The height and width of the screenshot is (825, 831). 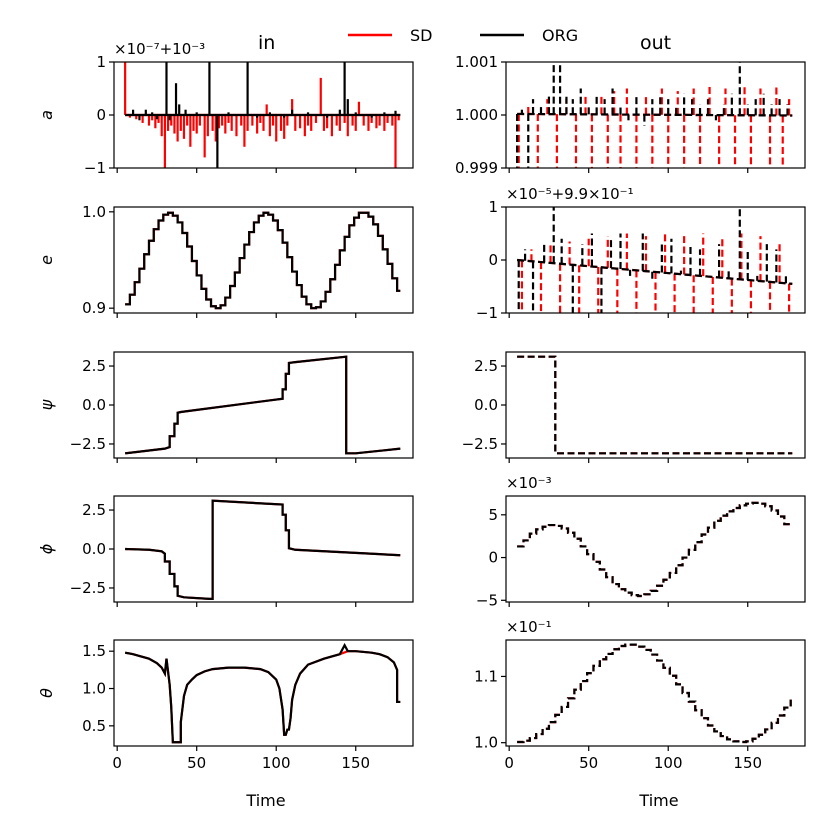 I want to click on subplot-a_in: −1 0 1 a ×10⁻⁷+10⁻³, so click(x=225, y=108).